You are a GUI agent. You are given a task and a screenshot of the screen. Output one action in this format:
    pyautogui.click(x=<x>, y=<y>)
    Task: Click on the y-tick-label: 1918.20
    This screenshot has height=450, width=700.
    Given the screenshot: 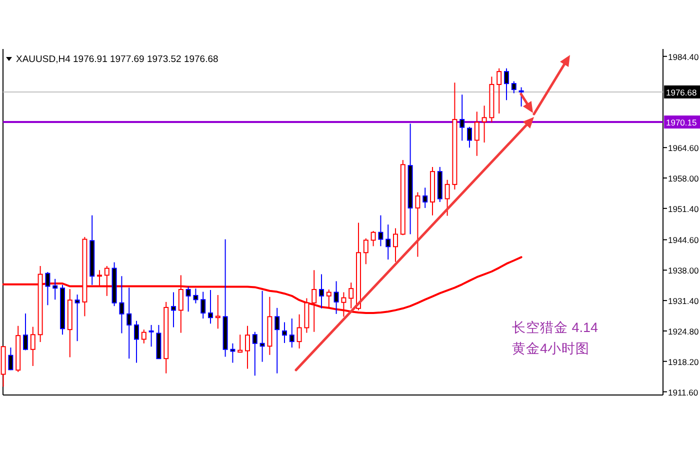 What is the action you would take?
    pyautogui.click(x=683, y=361)
    